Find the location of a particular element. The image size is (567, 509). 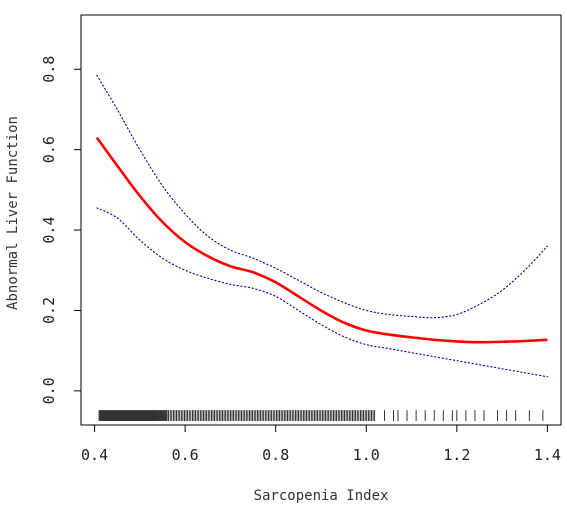

y-tick-label: 0.0 is located at coordinates (49, 390).